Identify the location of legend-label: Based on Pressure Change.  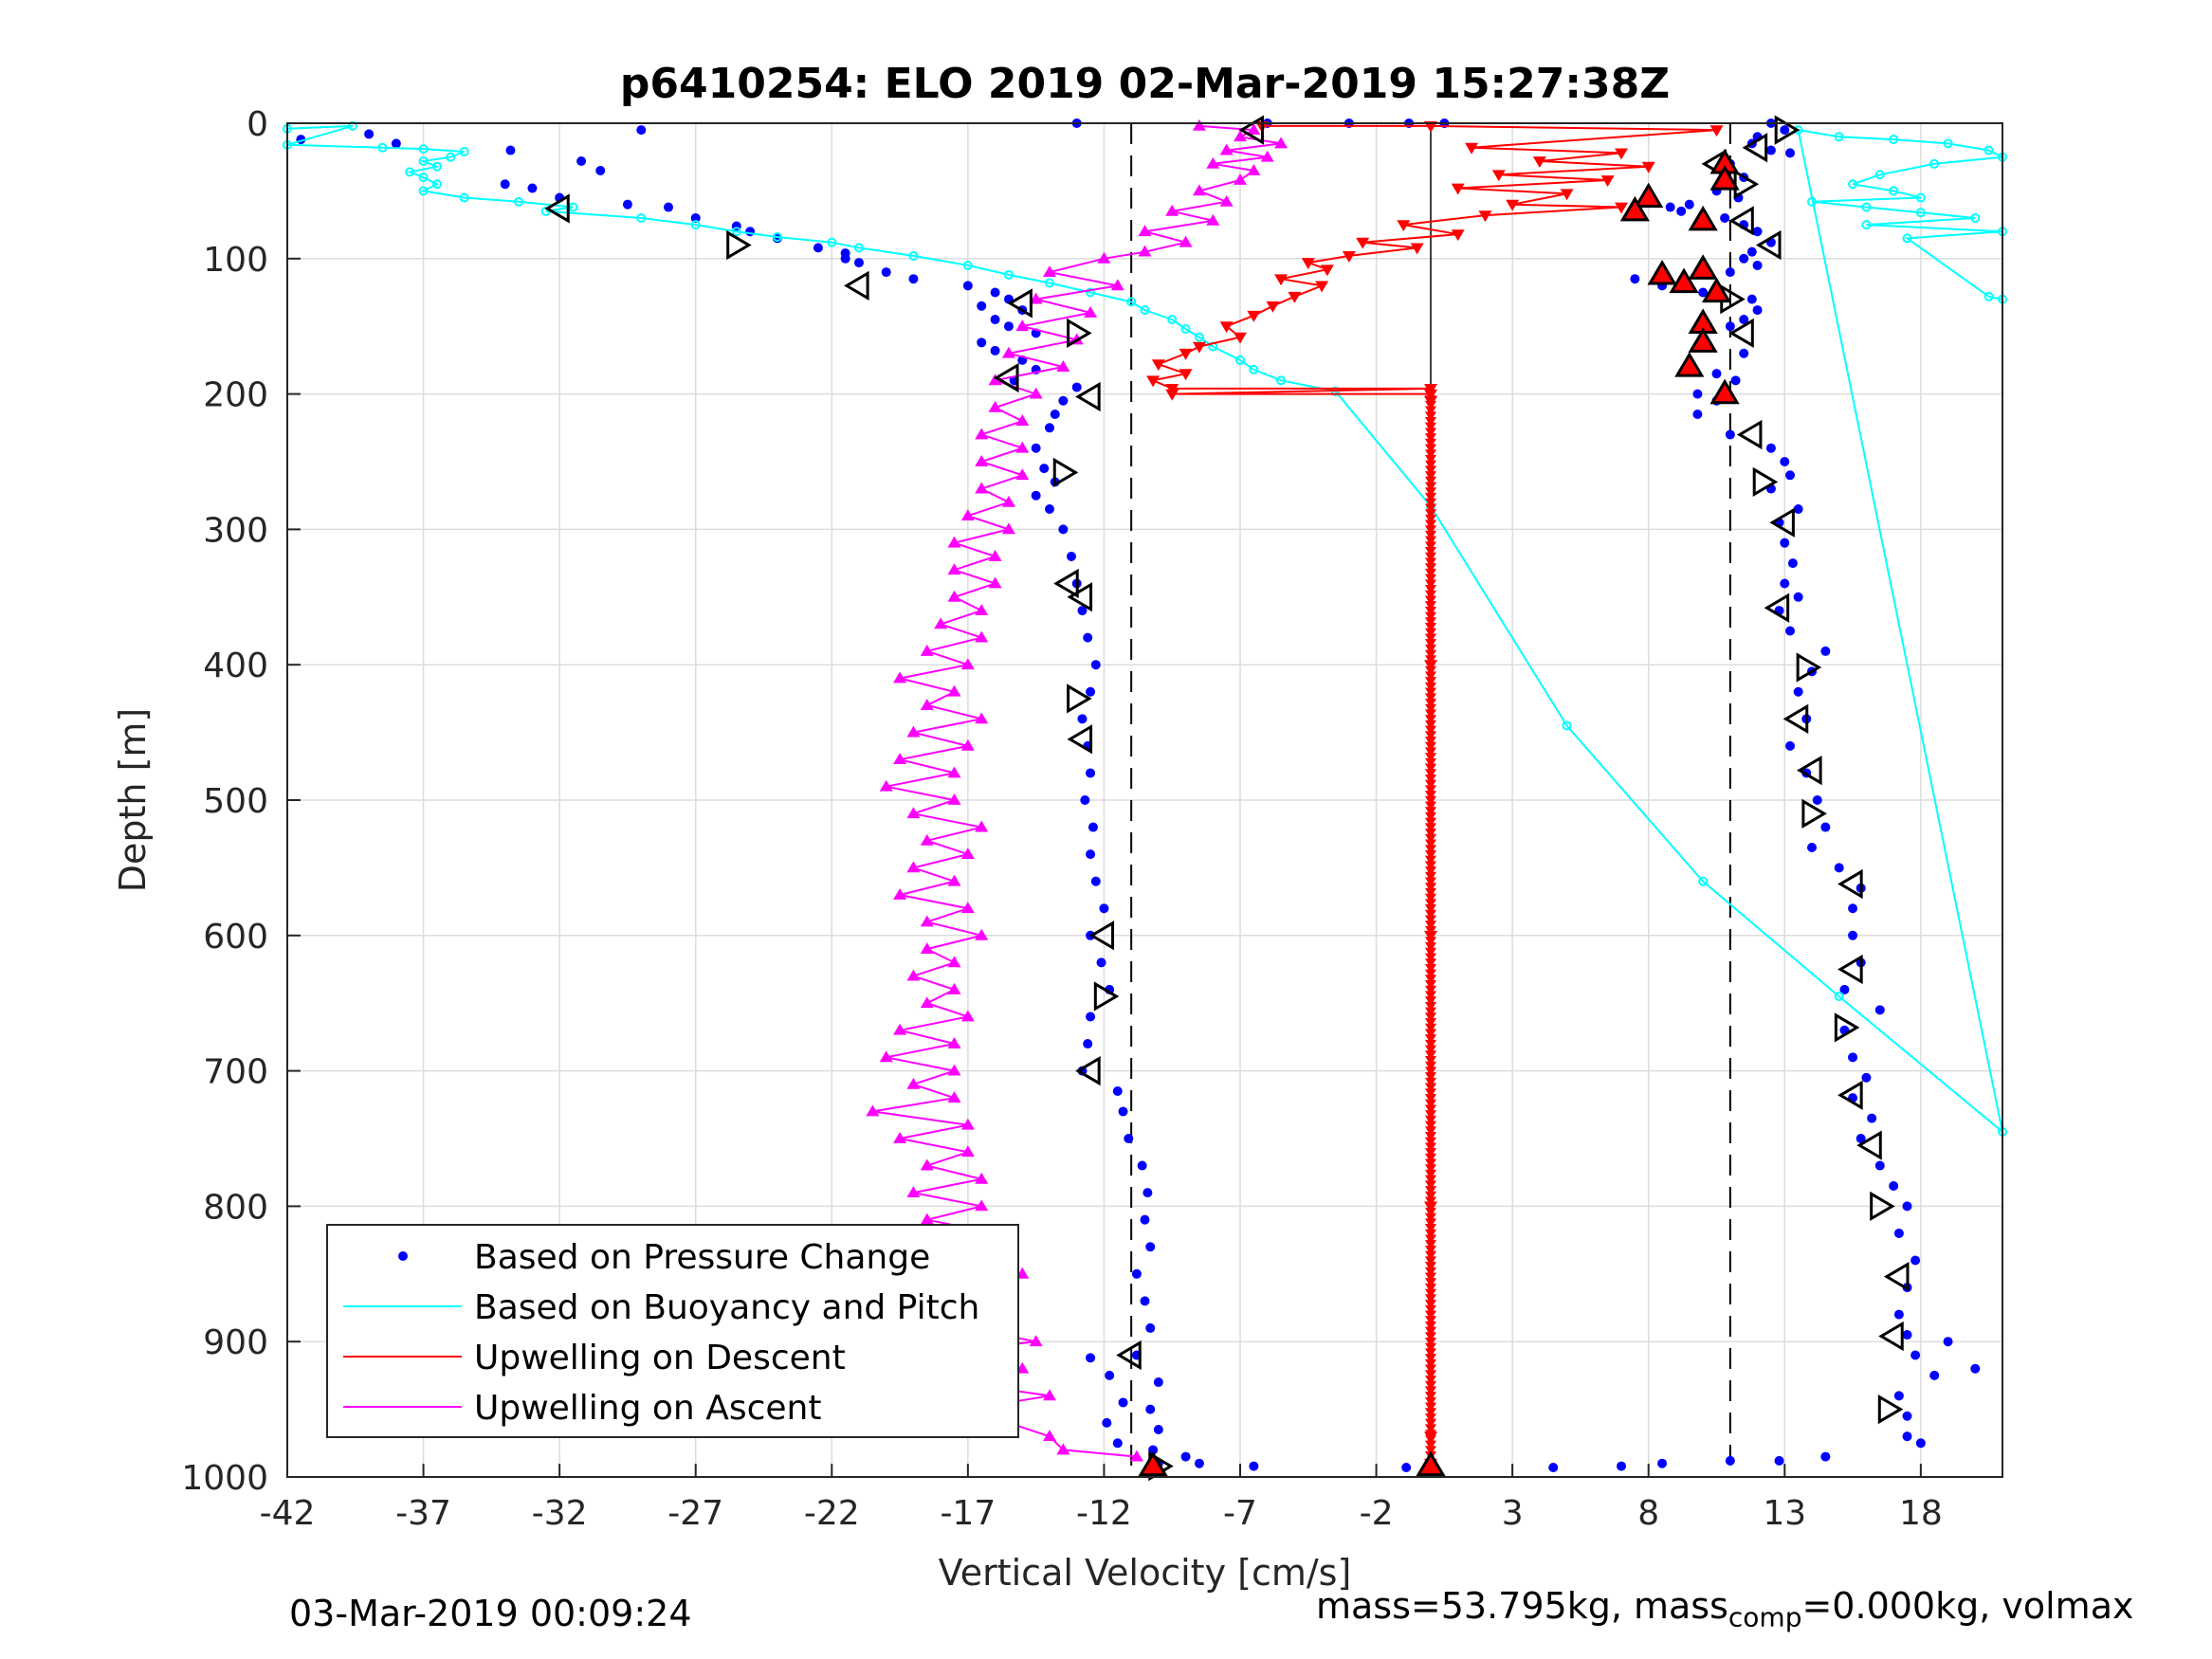
(702, 1257).